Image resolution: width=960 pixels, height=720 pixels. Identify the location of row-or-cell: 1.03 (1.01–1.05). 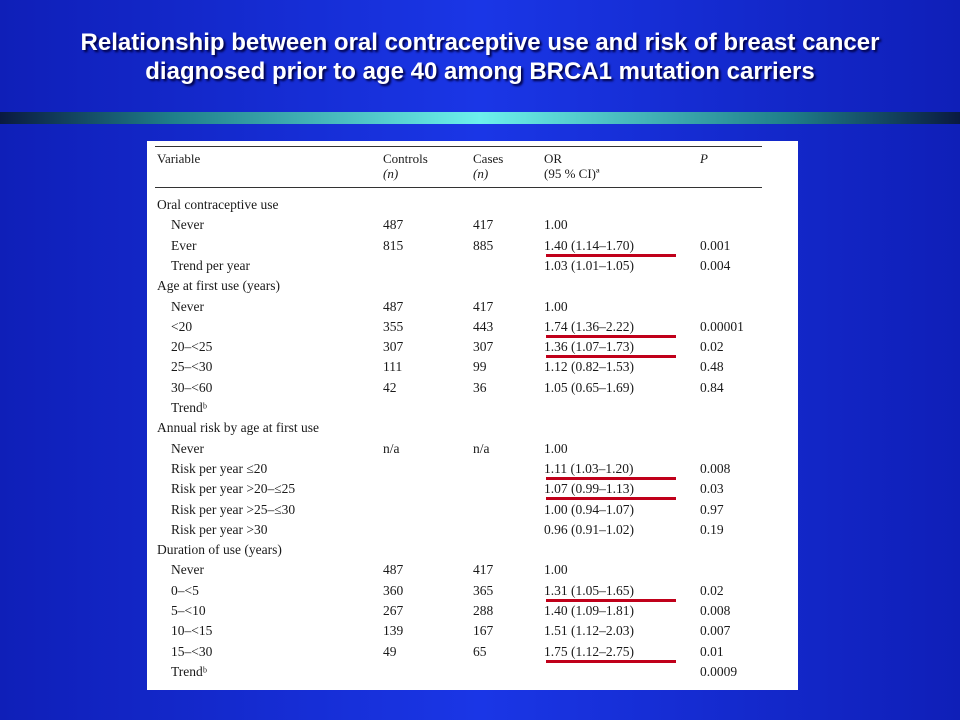
(589, 265).